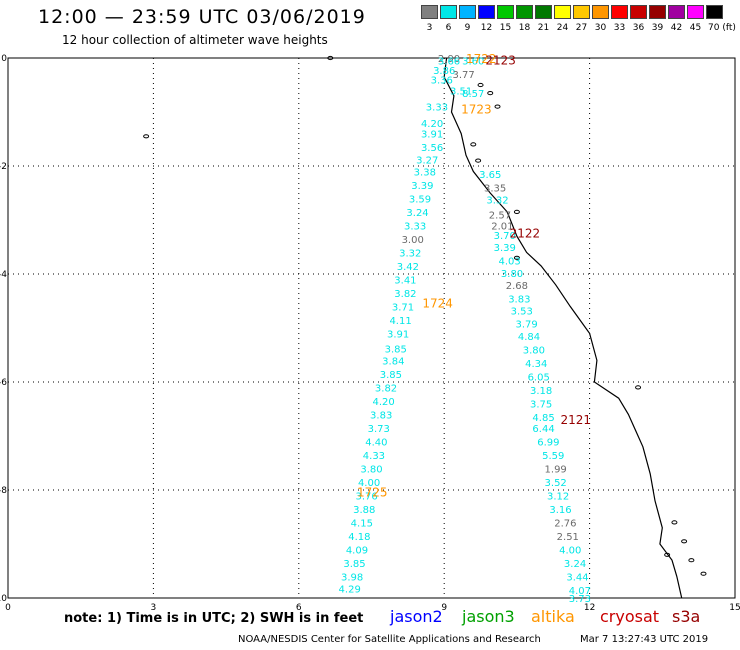  What do you see at coordinates (420, 199) in the screenshot?
I see `wave-height-value: 3.59` at bounding box center [420, 199].